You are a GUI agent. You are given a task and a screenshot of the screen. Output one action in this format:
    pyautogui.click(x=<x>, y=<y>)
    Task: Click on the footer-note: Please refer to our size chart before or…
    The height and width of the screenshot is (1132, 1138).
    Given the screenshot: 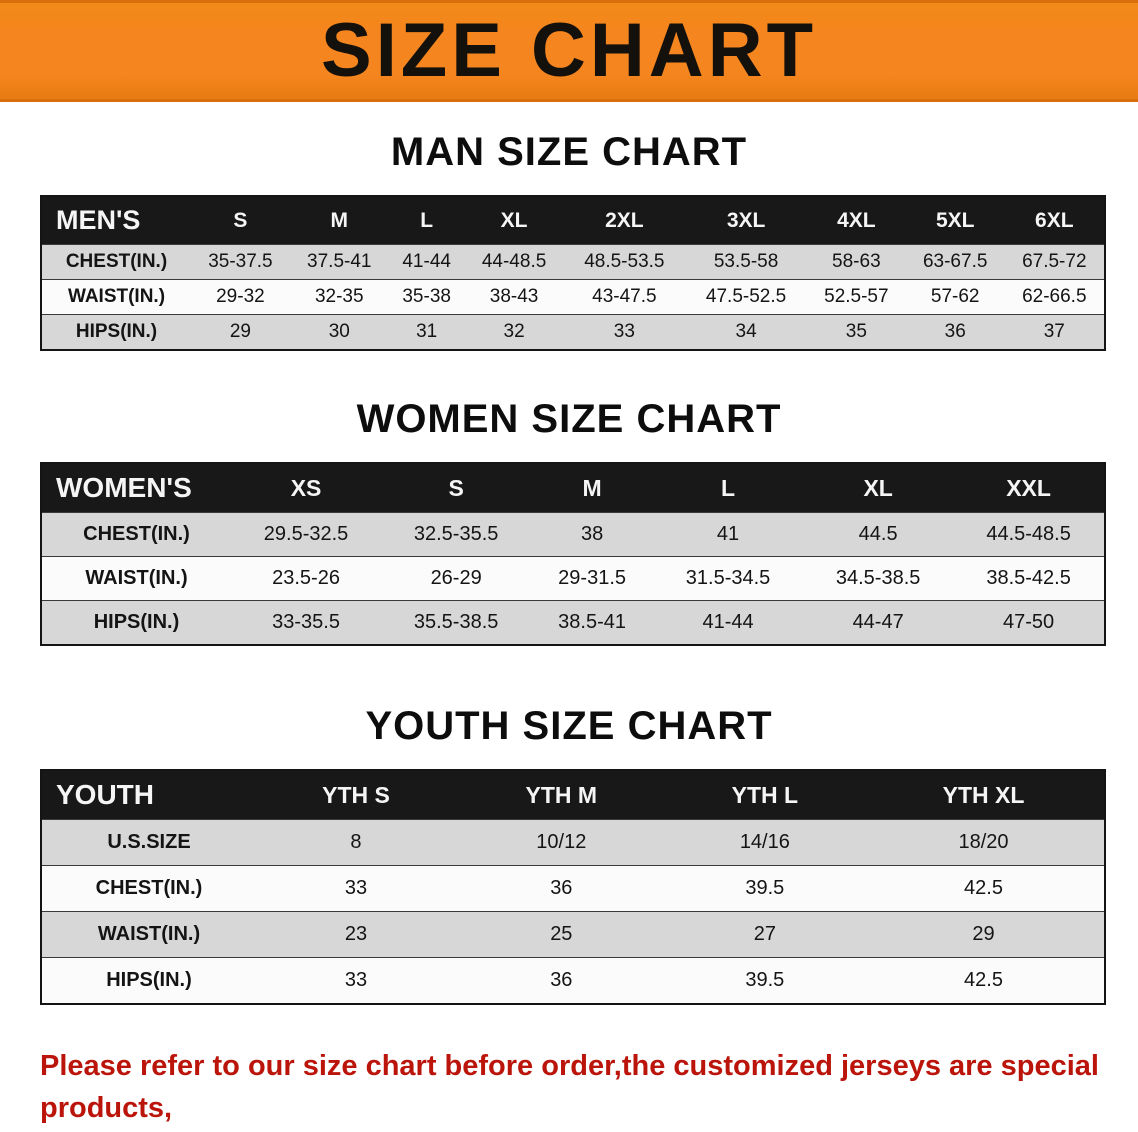 What is the action you would take?
    pyautogui.click(x=579, y=1088)
    